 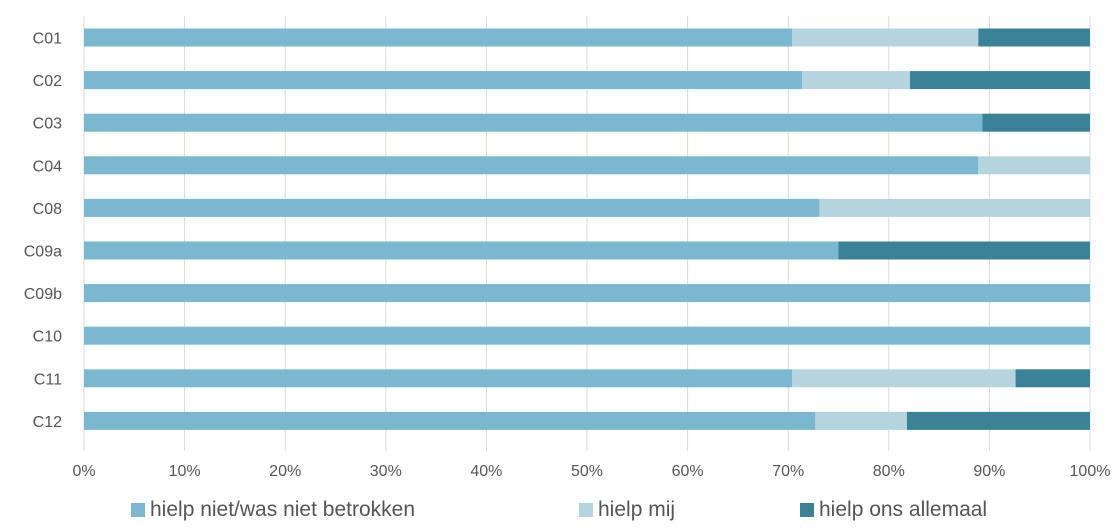 I want to click on x-tick-labels: 0% 10% 20% 30% 40% 50% 60% 70% 80% 90% 100%, so click(x=591, y=471).